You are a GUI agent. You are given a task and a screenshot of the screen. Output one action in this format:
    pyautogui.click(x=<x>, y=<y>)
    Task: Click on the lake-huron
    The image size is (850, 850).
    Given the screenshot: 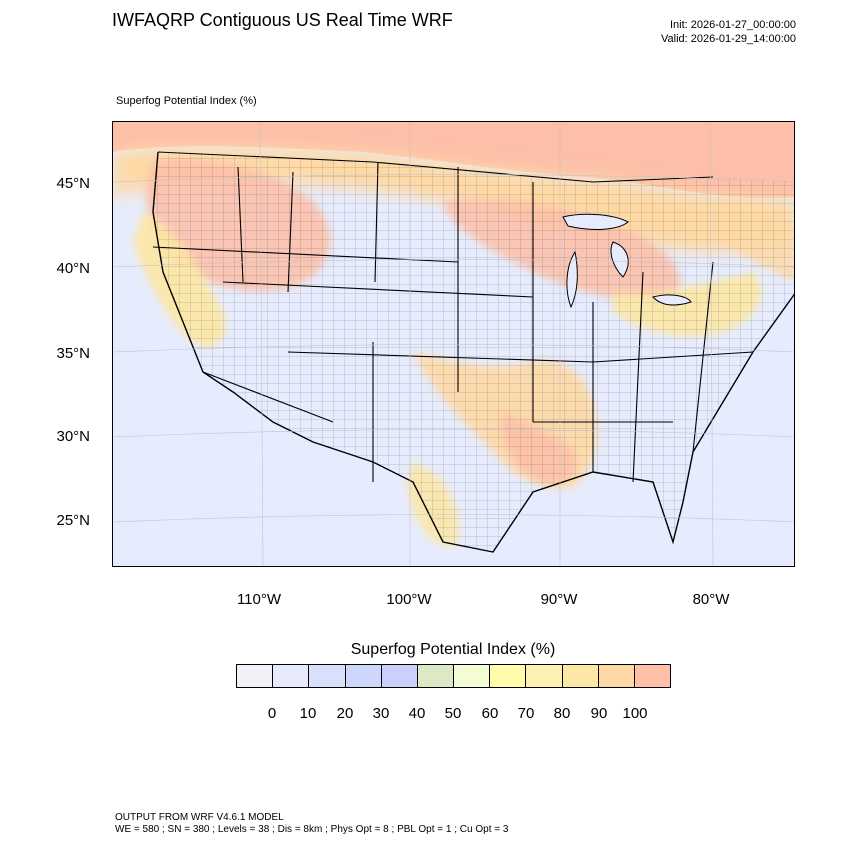 What is the action you would take?
    pyautogui.click(x=619, y=259)
    